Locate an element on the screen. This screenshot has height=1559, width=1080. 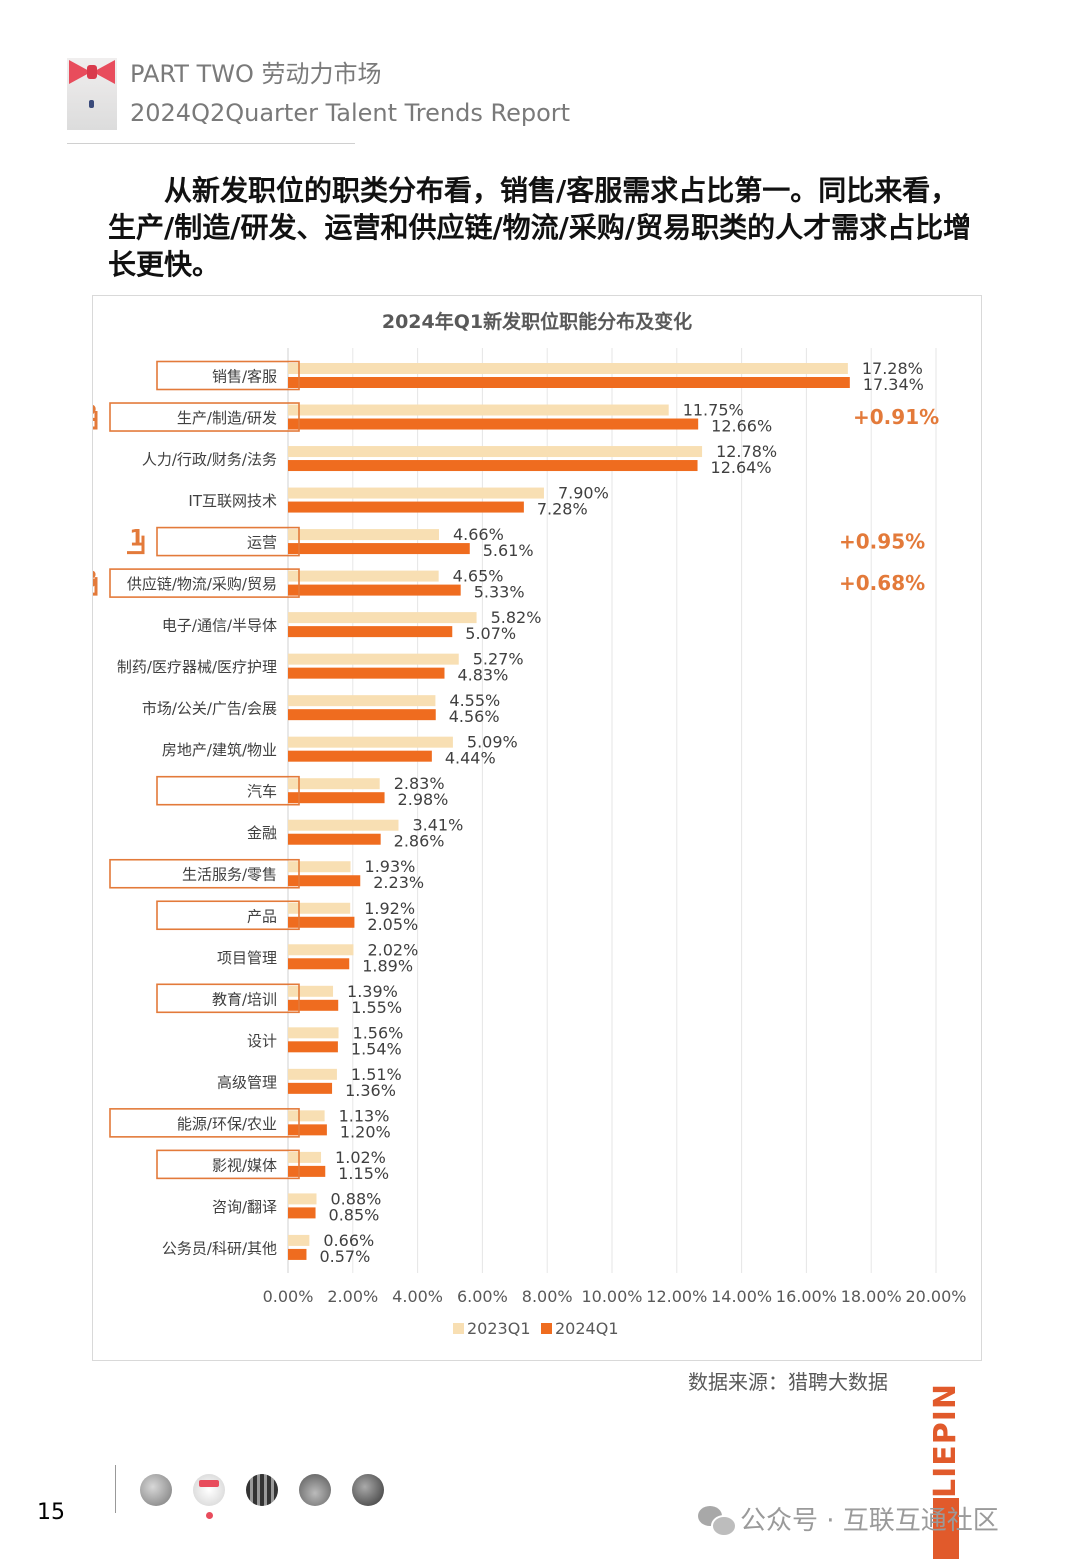
change-annotation-1: +0.95% is located at coordinates (882, 542).